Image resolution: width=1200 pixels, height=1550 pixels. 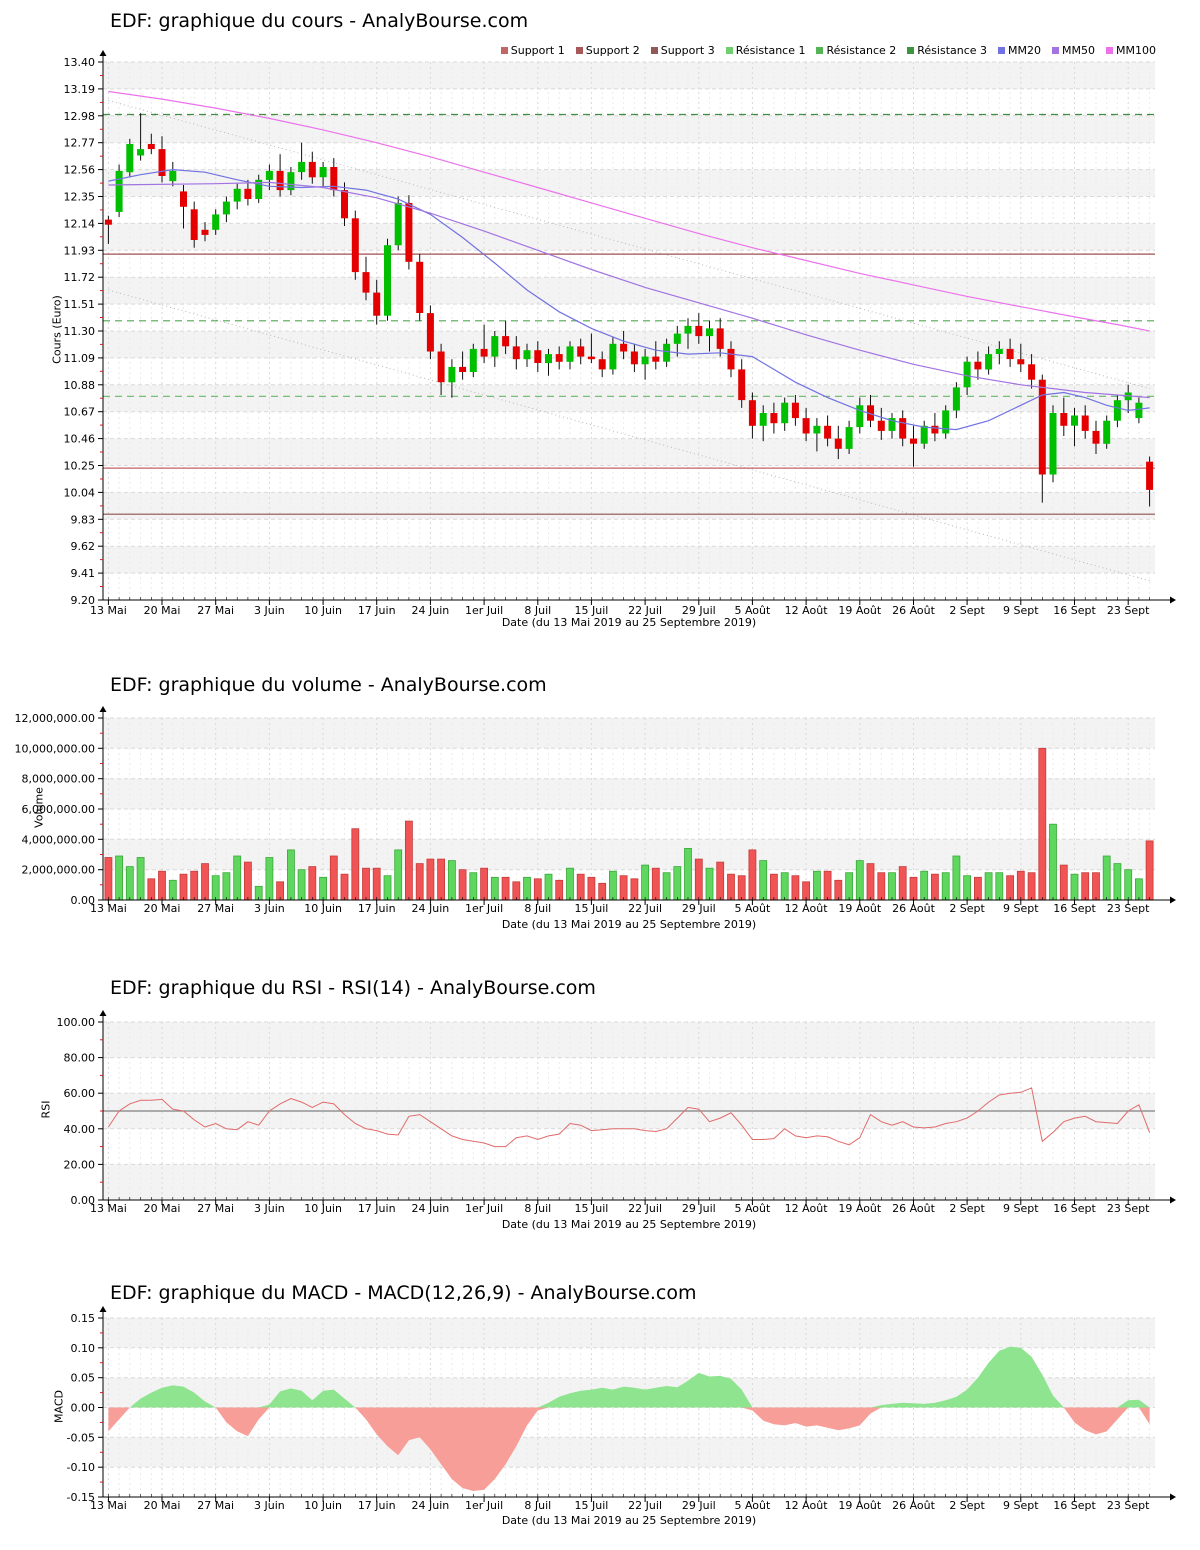 I want to click on svg-text: 10,000,000.00, so click(x=55, y=748).